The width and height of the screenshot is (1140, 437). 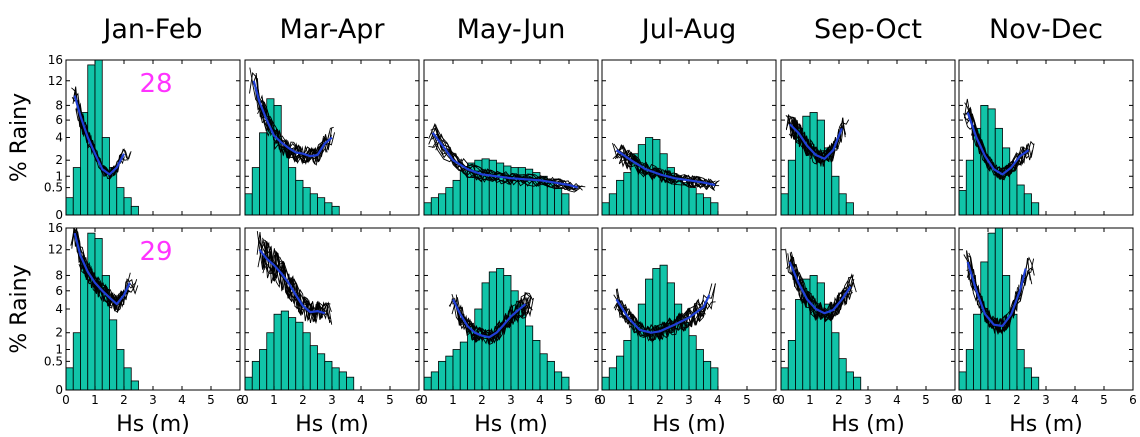 What do you see at coordinates (511, 29) in the screenshot?
I see `column-title: May-Jun` at bounding box center [511, 29].